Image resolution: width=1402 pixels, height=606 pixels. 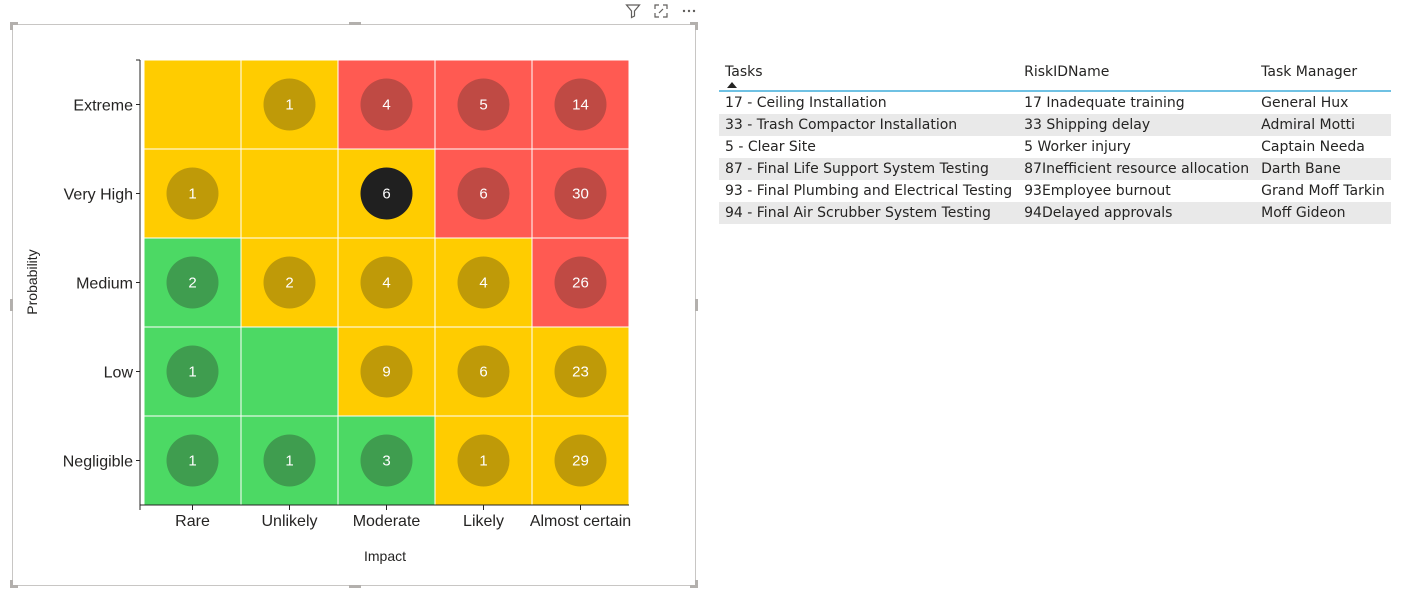 I want to click on resize-handle-top-right-v, so click(x=696, y=26).